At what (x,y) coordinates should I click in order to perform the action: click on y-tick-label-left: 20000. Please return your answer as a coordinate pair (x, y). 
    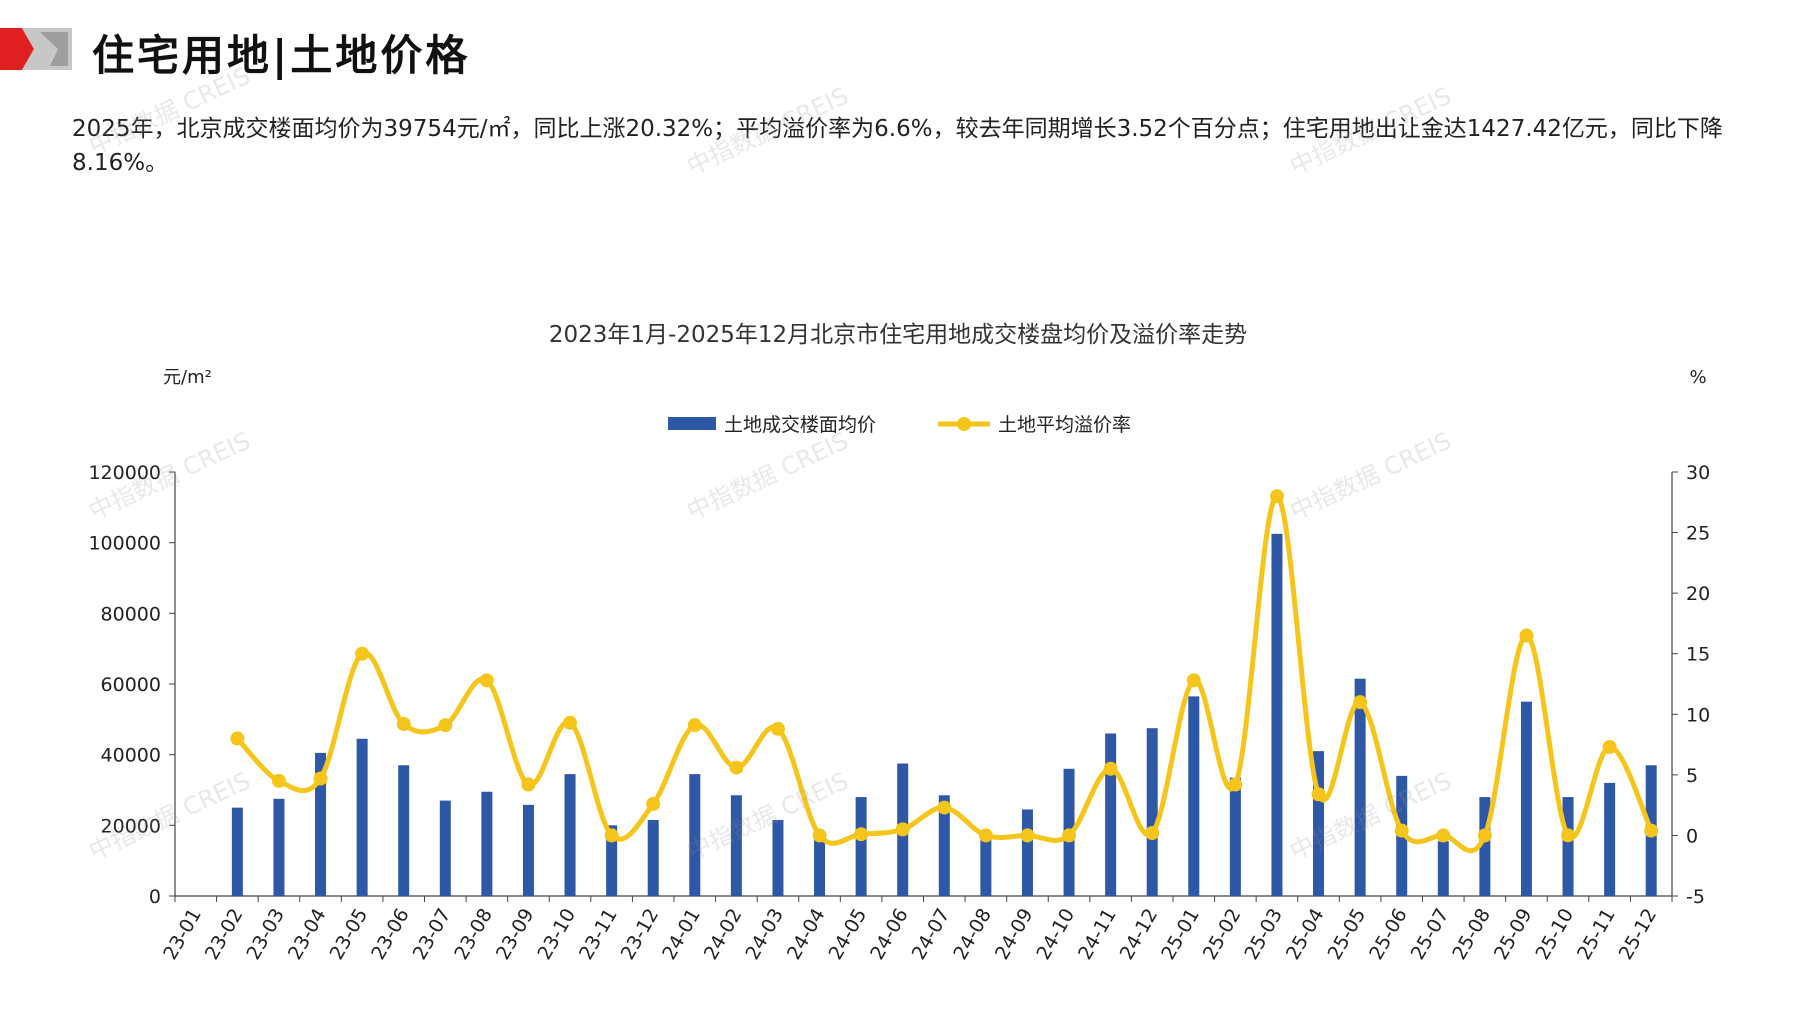
    Looking at the image, I should click on (131, 826).